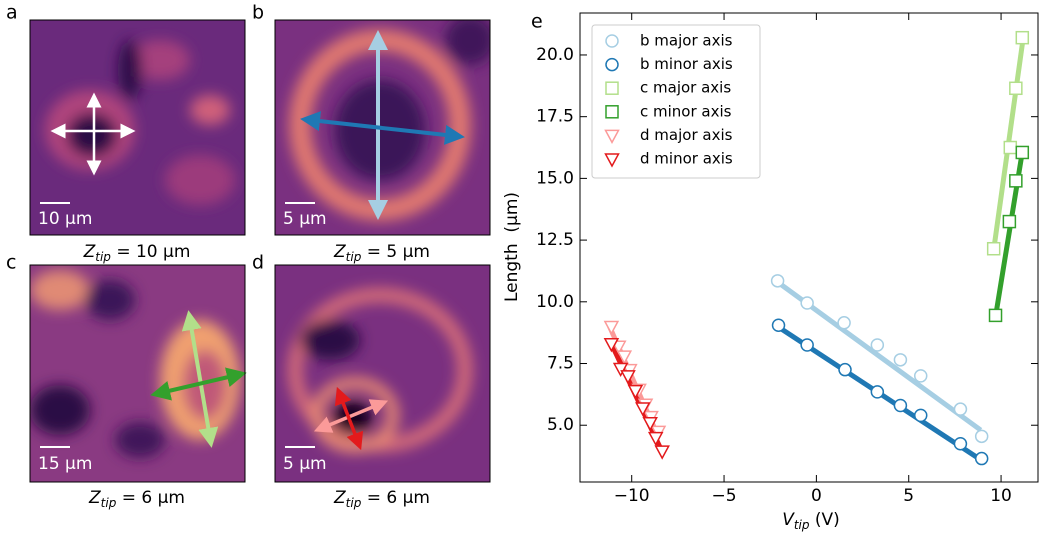 The width and height of the screenshot is (1041, 534). Describe the element at coordinates (686, 159) in the screenshot. I see `legend-label: d minor axis` at that location.